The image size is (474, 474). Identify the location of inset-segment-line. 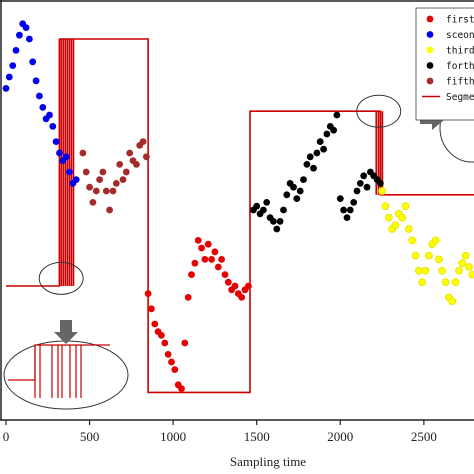
(59, 362).